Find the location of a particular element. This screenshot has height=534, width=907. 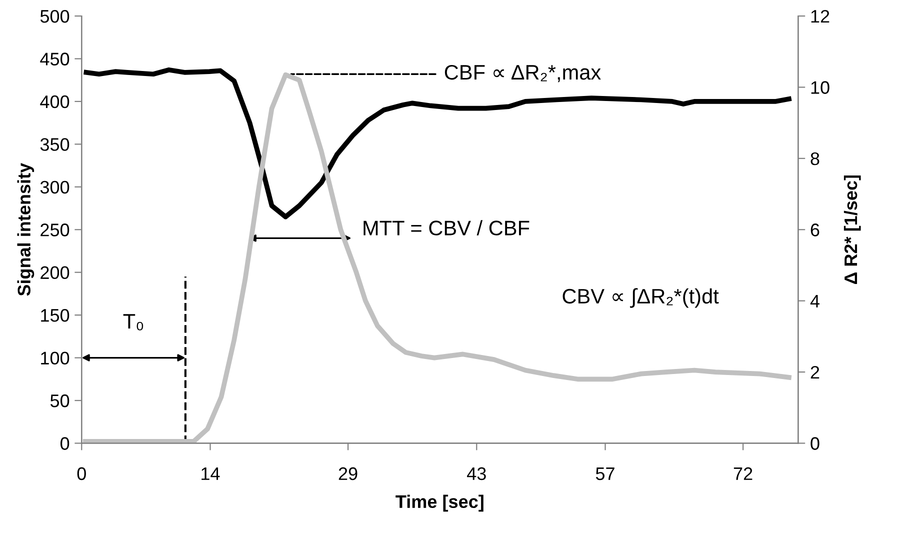

x-tick-label: 43 is located at coordinates (476, 473).